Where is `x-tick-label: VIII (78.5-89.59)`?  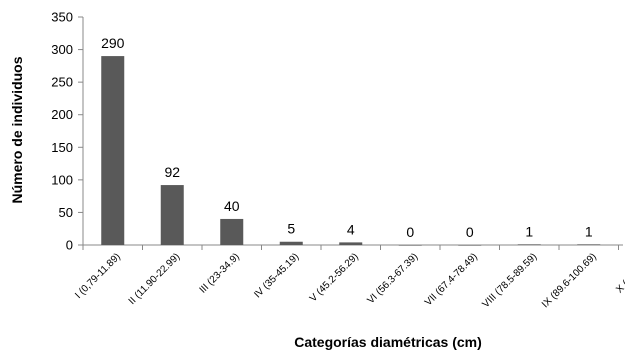 x-tick-label: VIII (78.5-89.59) is located at coordinates (509, 280).